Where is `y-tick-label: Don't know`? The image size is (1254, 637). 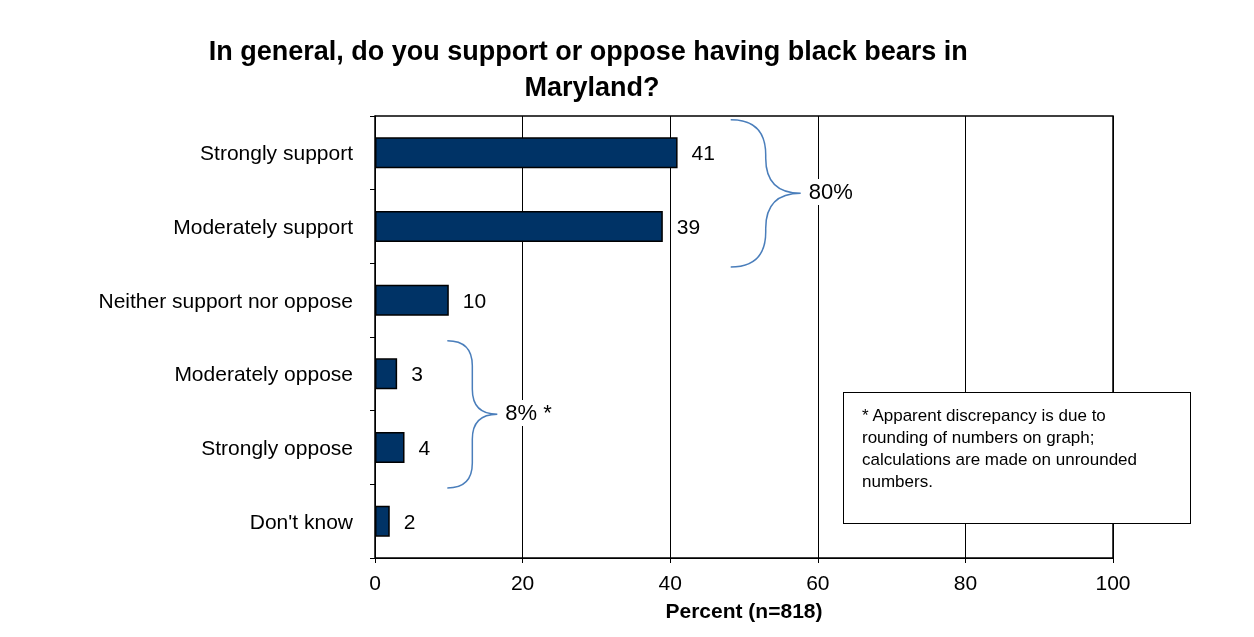 y-tick-label: Don't know is located at coordinates (301, 521).